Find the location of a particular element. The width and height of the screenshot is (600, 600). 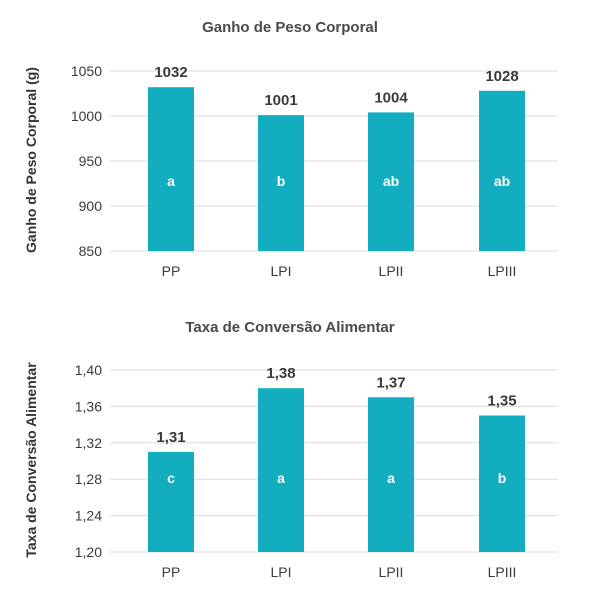

y-axis-label: Ganho de Peso Corporal (g) is located at coordinates (31, 160).